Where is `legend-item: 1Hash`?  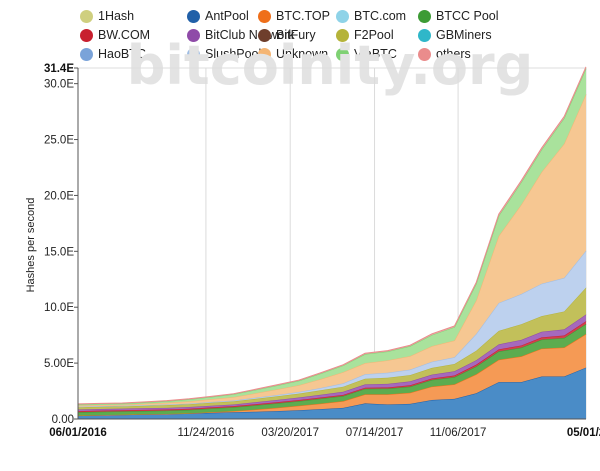 legend-item: 1Hash is located at coordinates (107, 16).